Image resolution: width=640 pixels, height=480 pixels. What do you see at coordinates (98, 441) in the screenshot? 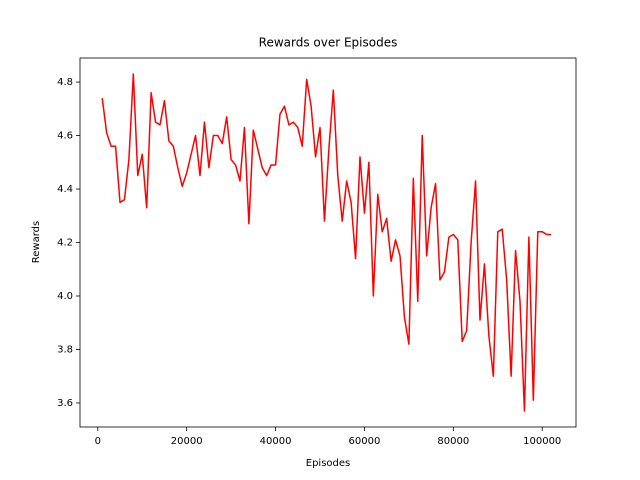
I see `x-tick-label: 0` at bounding box center [98, 441].